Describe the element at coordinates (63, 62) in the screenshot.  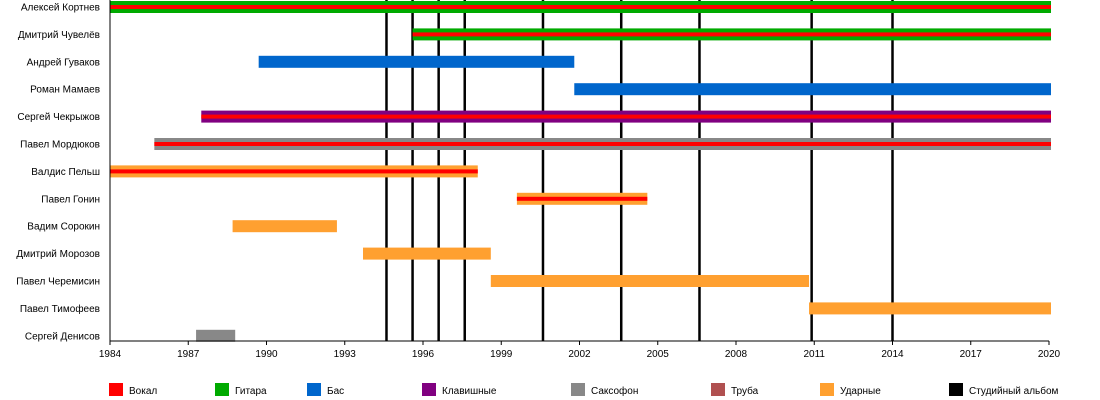
I see `member-name-2: Андрей Гуваков` at that location.